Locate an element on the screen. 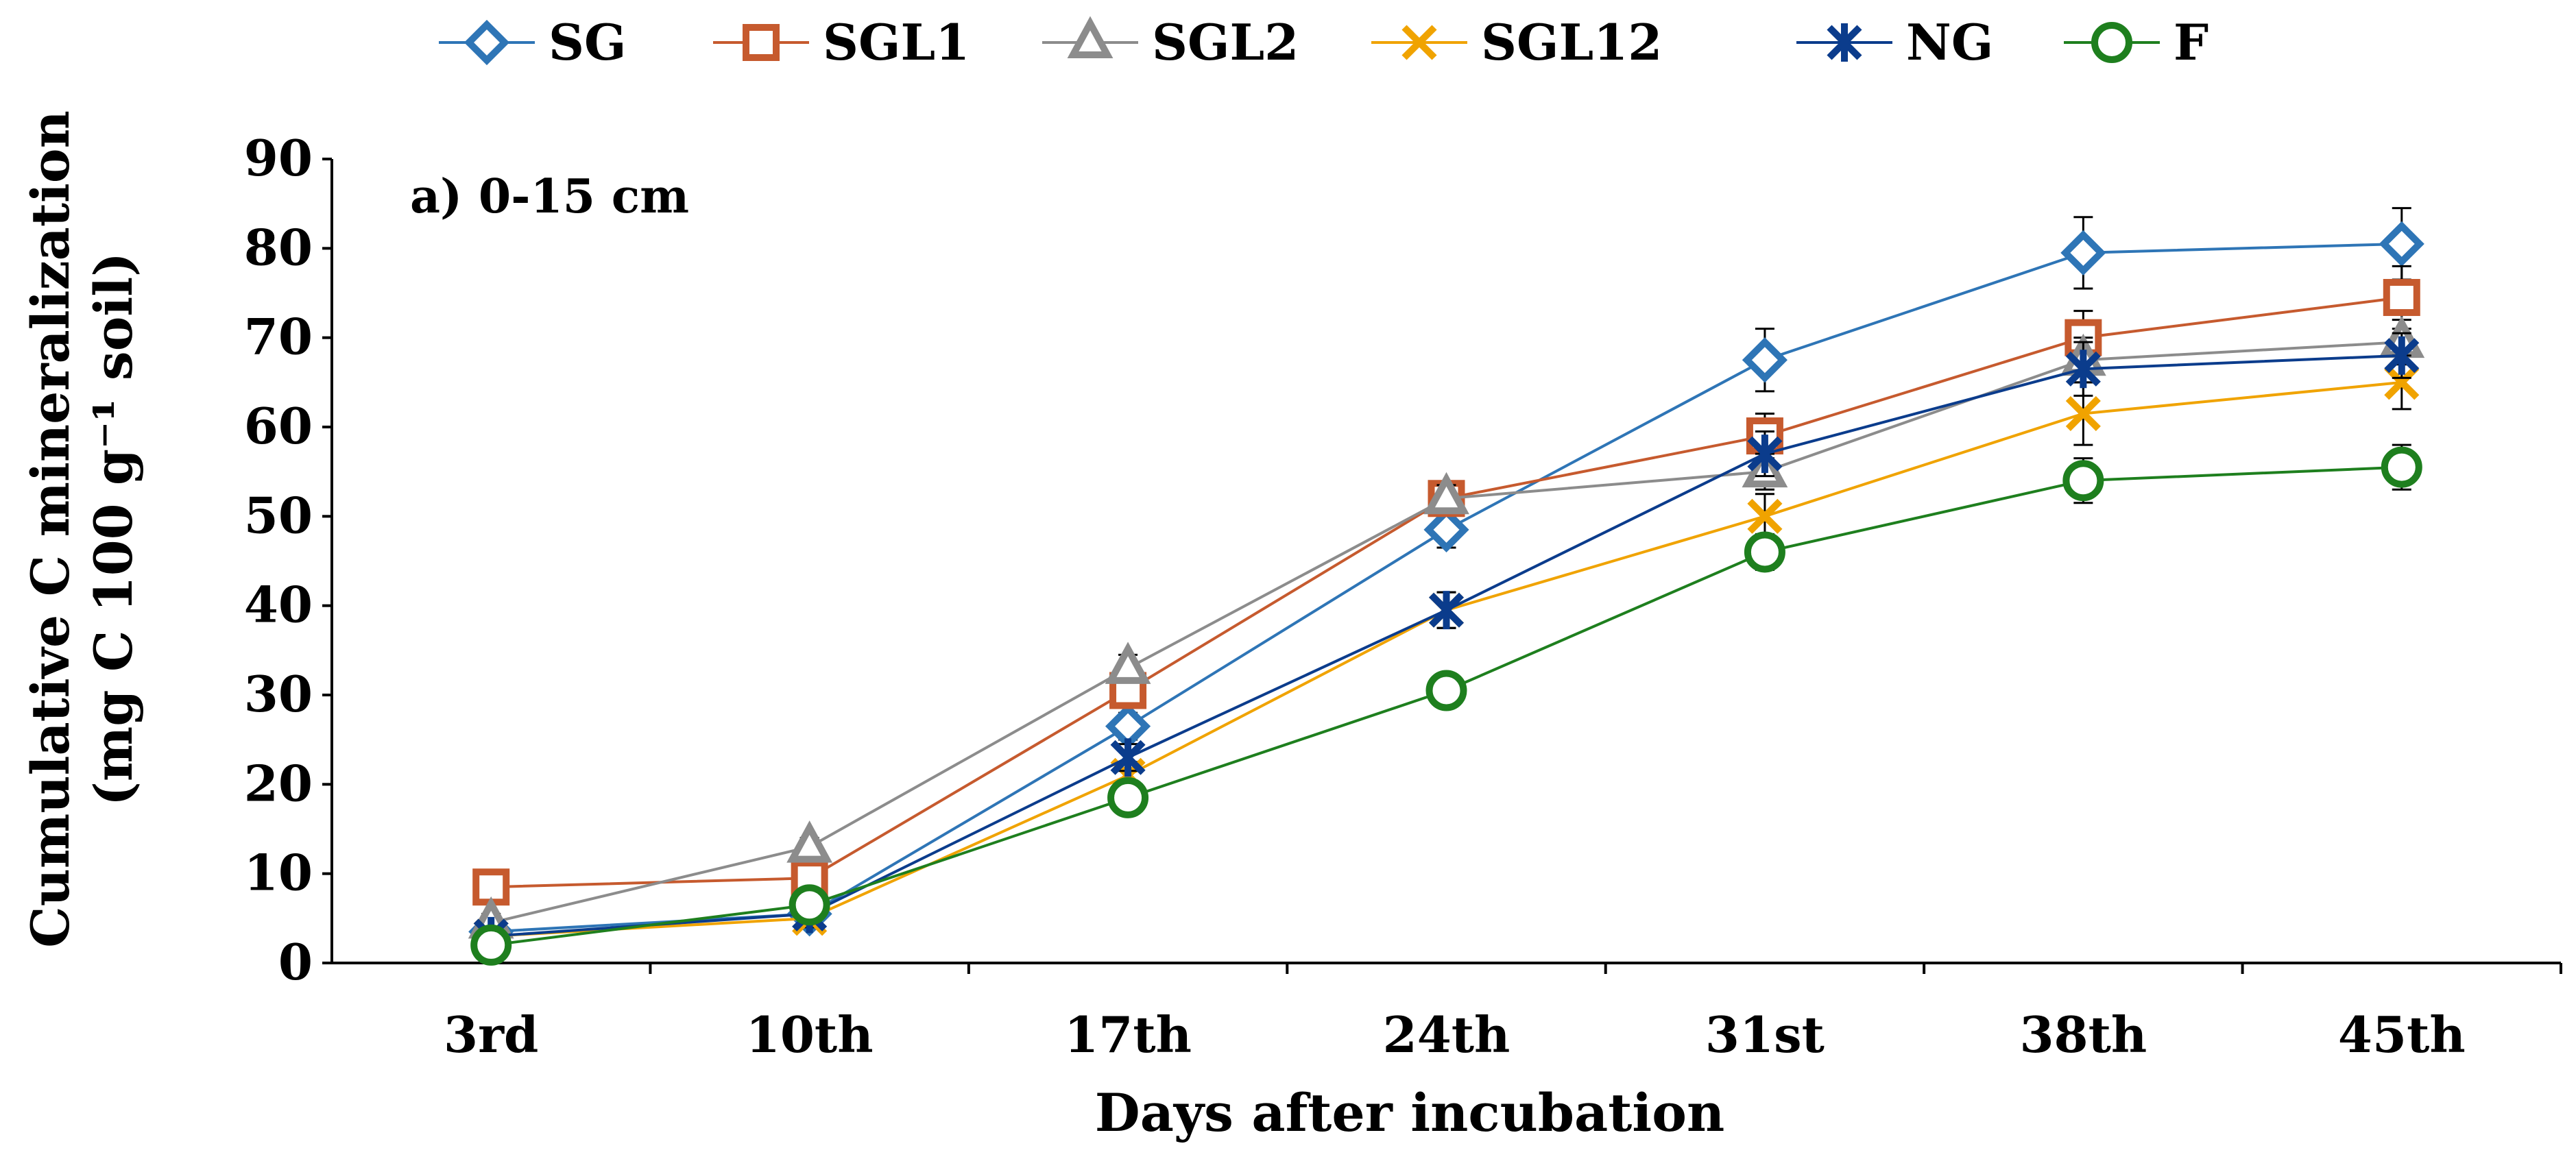 The width and height of the screenshot is (2576, 1159). y-tick-label: 40 is located at coordinates (279, 605).